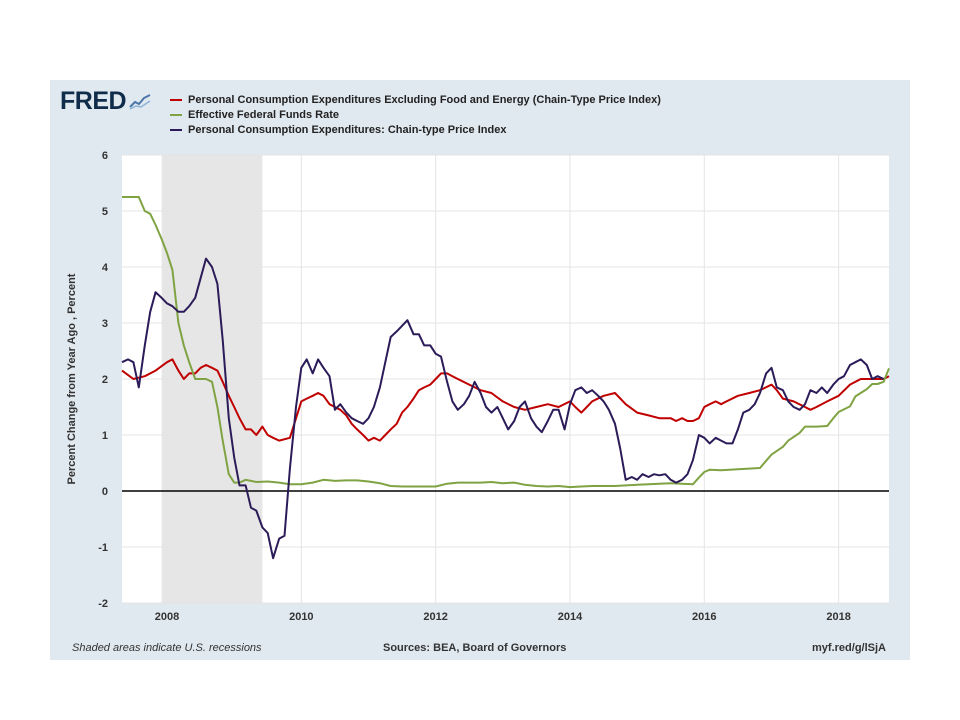  Describe the element at coordinates (570, 617) in the screenshot. I see `x-tick-label: 2014` at that location.